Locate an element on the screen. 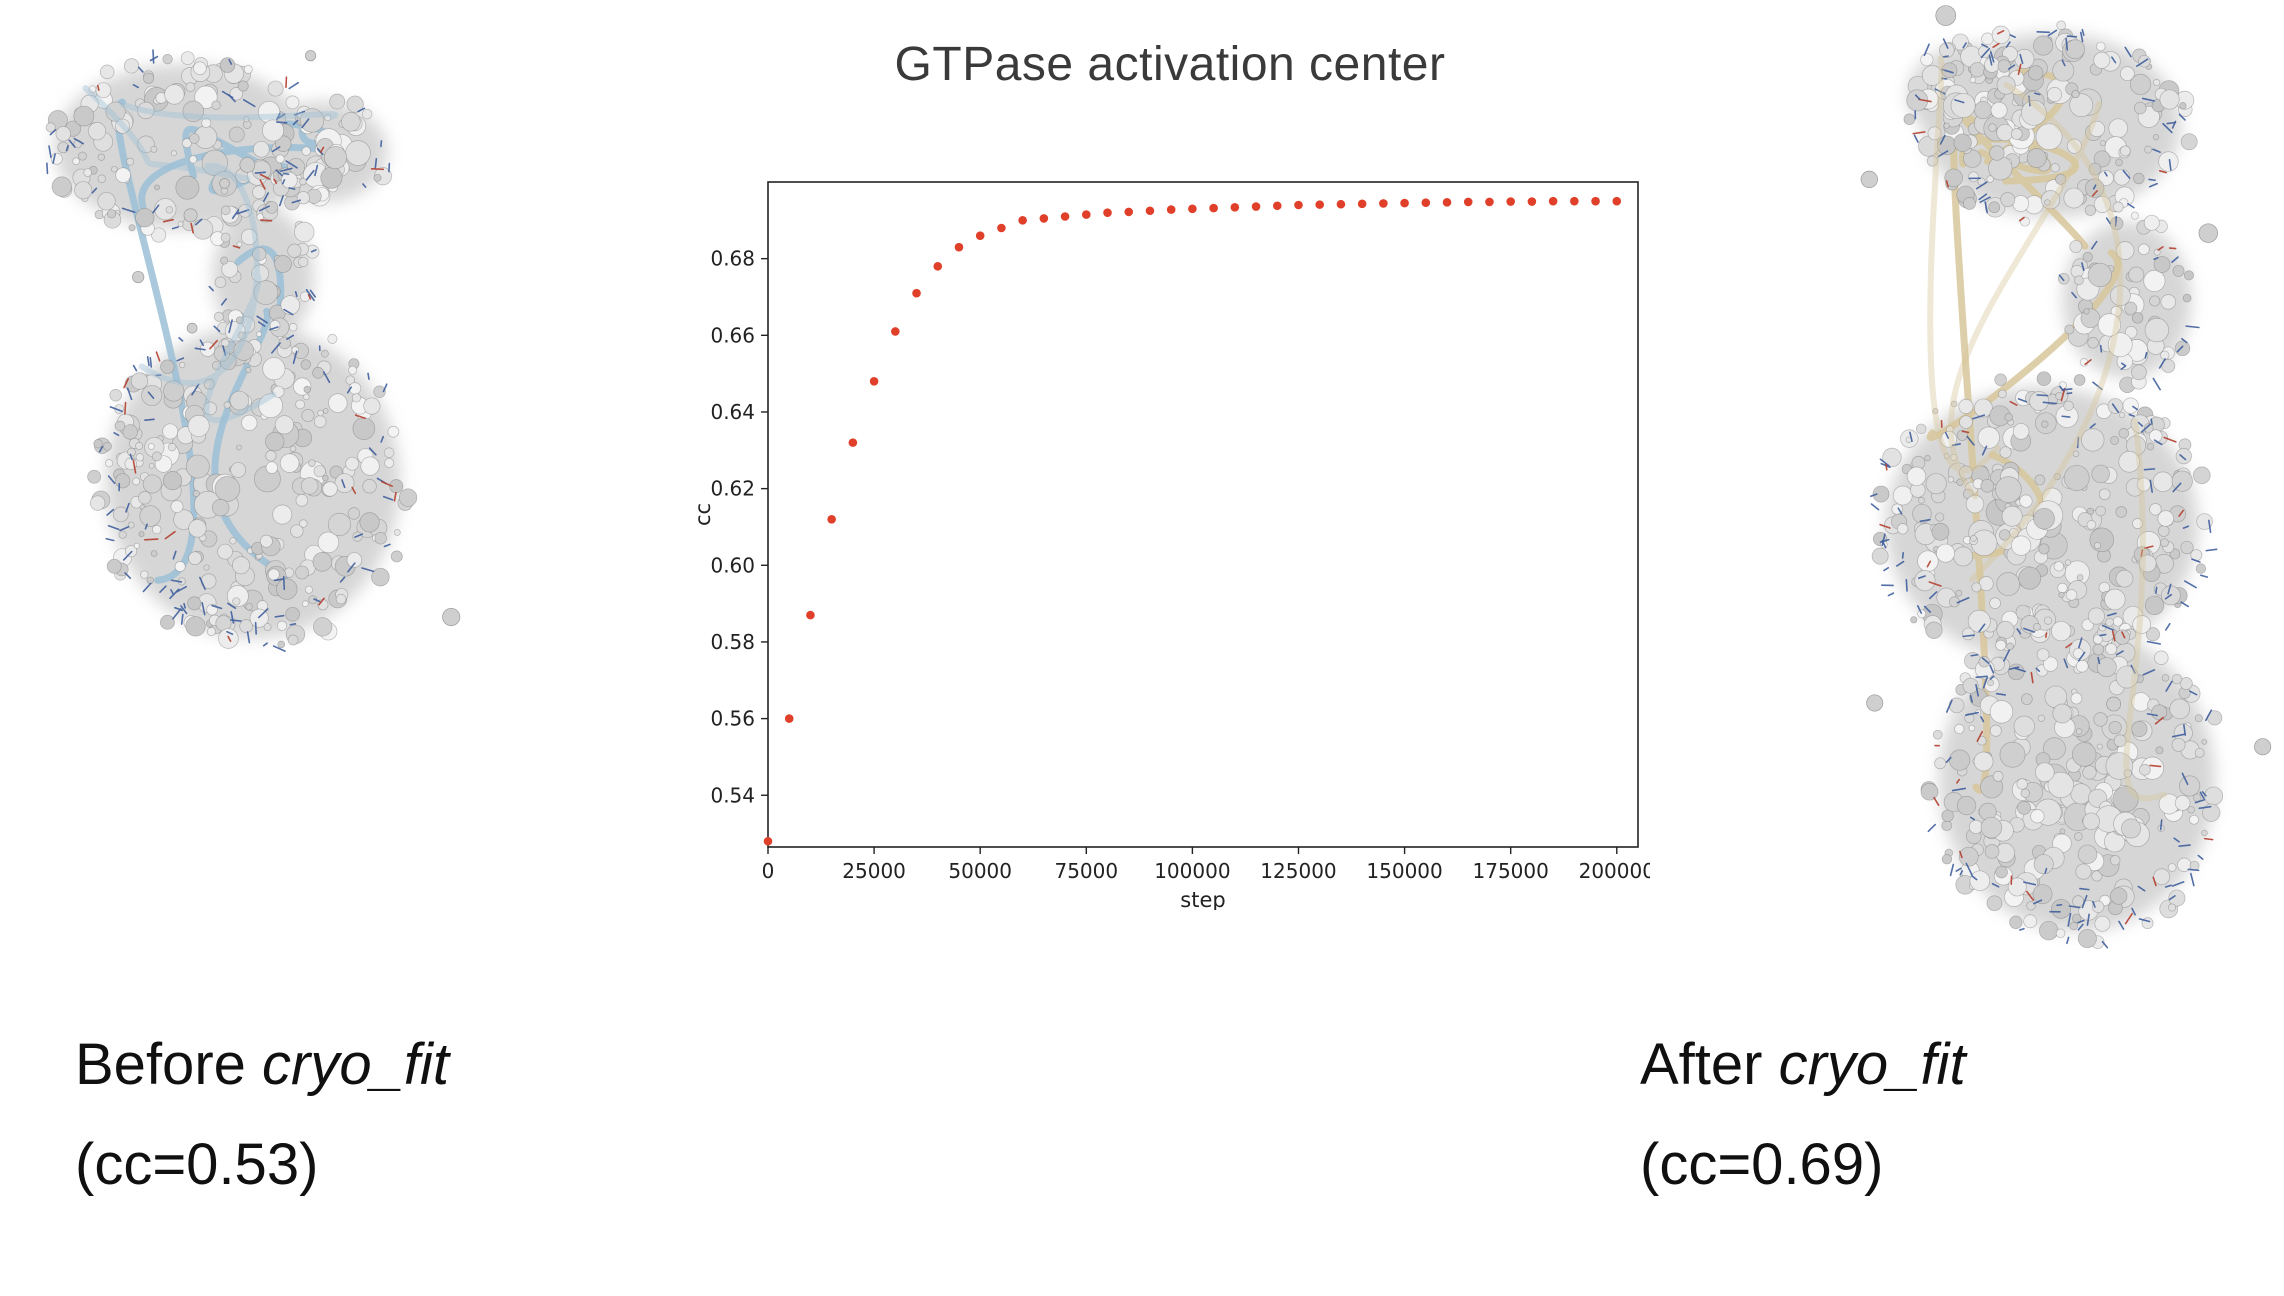  y-tick-label: 0.66 is located at coordinates (732, 335).